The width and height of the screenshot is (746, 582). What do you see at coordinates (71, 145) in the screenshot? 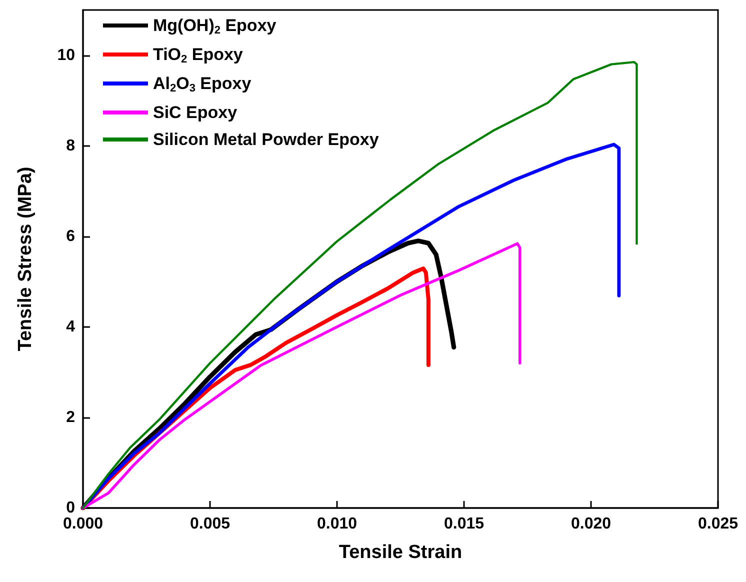
I see `y-tick-label: 8` at bounding box center [71, 145].